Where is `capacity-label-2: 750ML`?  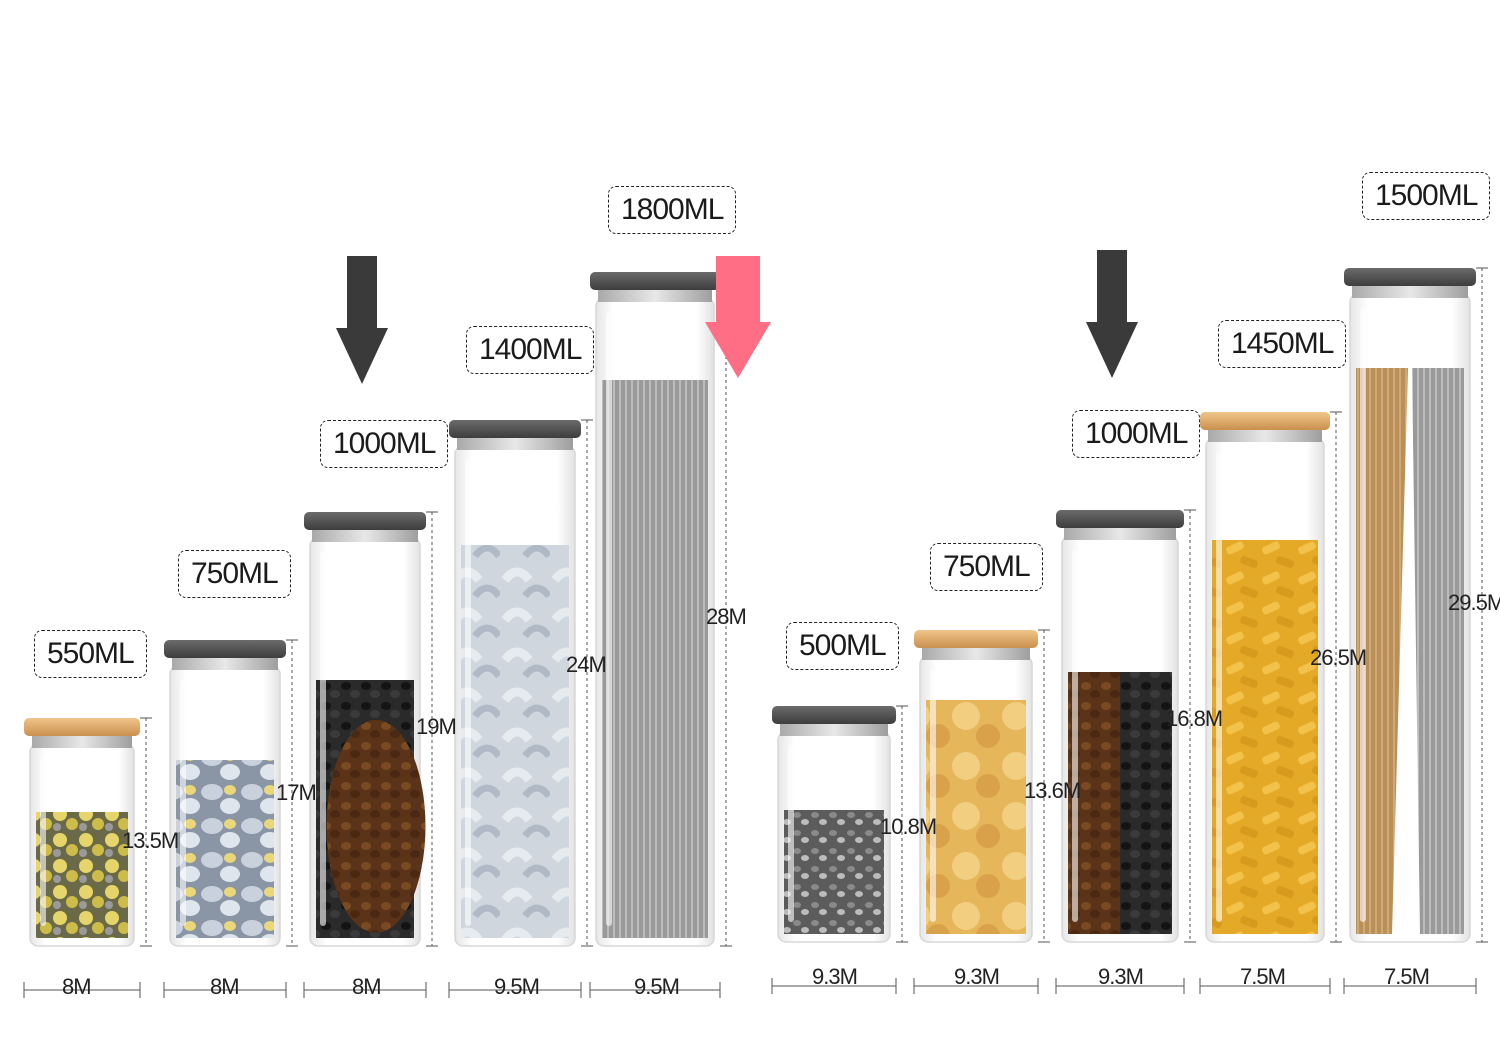 capacity-label-2: 750ML is located at coordinates (234, 574).